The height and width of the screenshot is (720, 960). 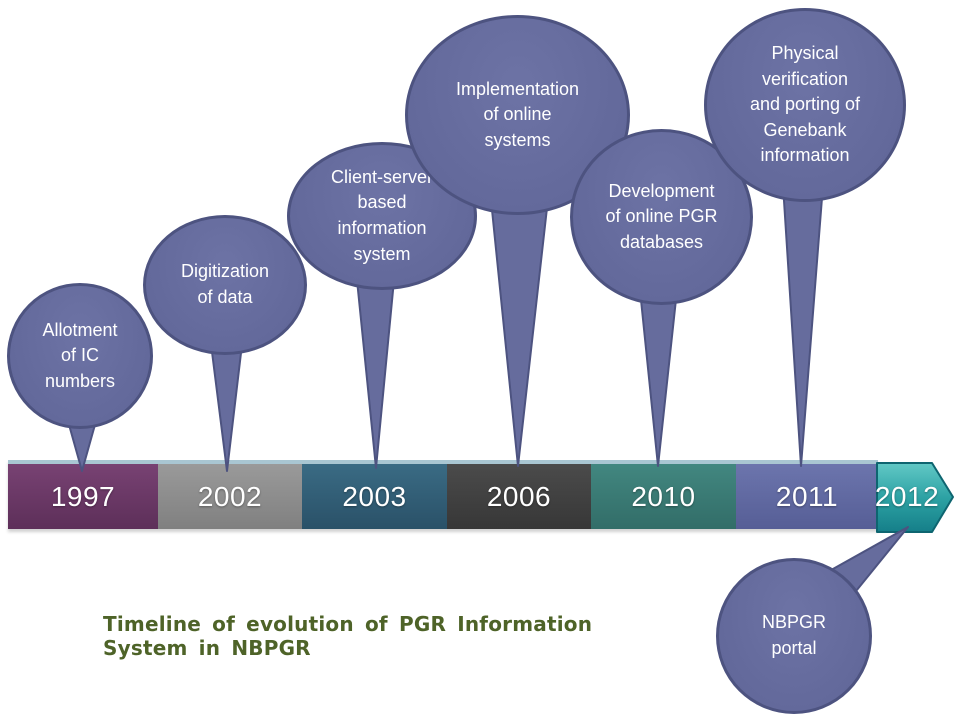 I want to click on bubble-text: Digitization of data, so click(x=225, y=284).